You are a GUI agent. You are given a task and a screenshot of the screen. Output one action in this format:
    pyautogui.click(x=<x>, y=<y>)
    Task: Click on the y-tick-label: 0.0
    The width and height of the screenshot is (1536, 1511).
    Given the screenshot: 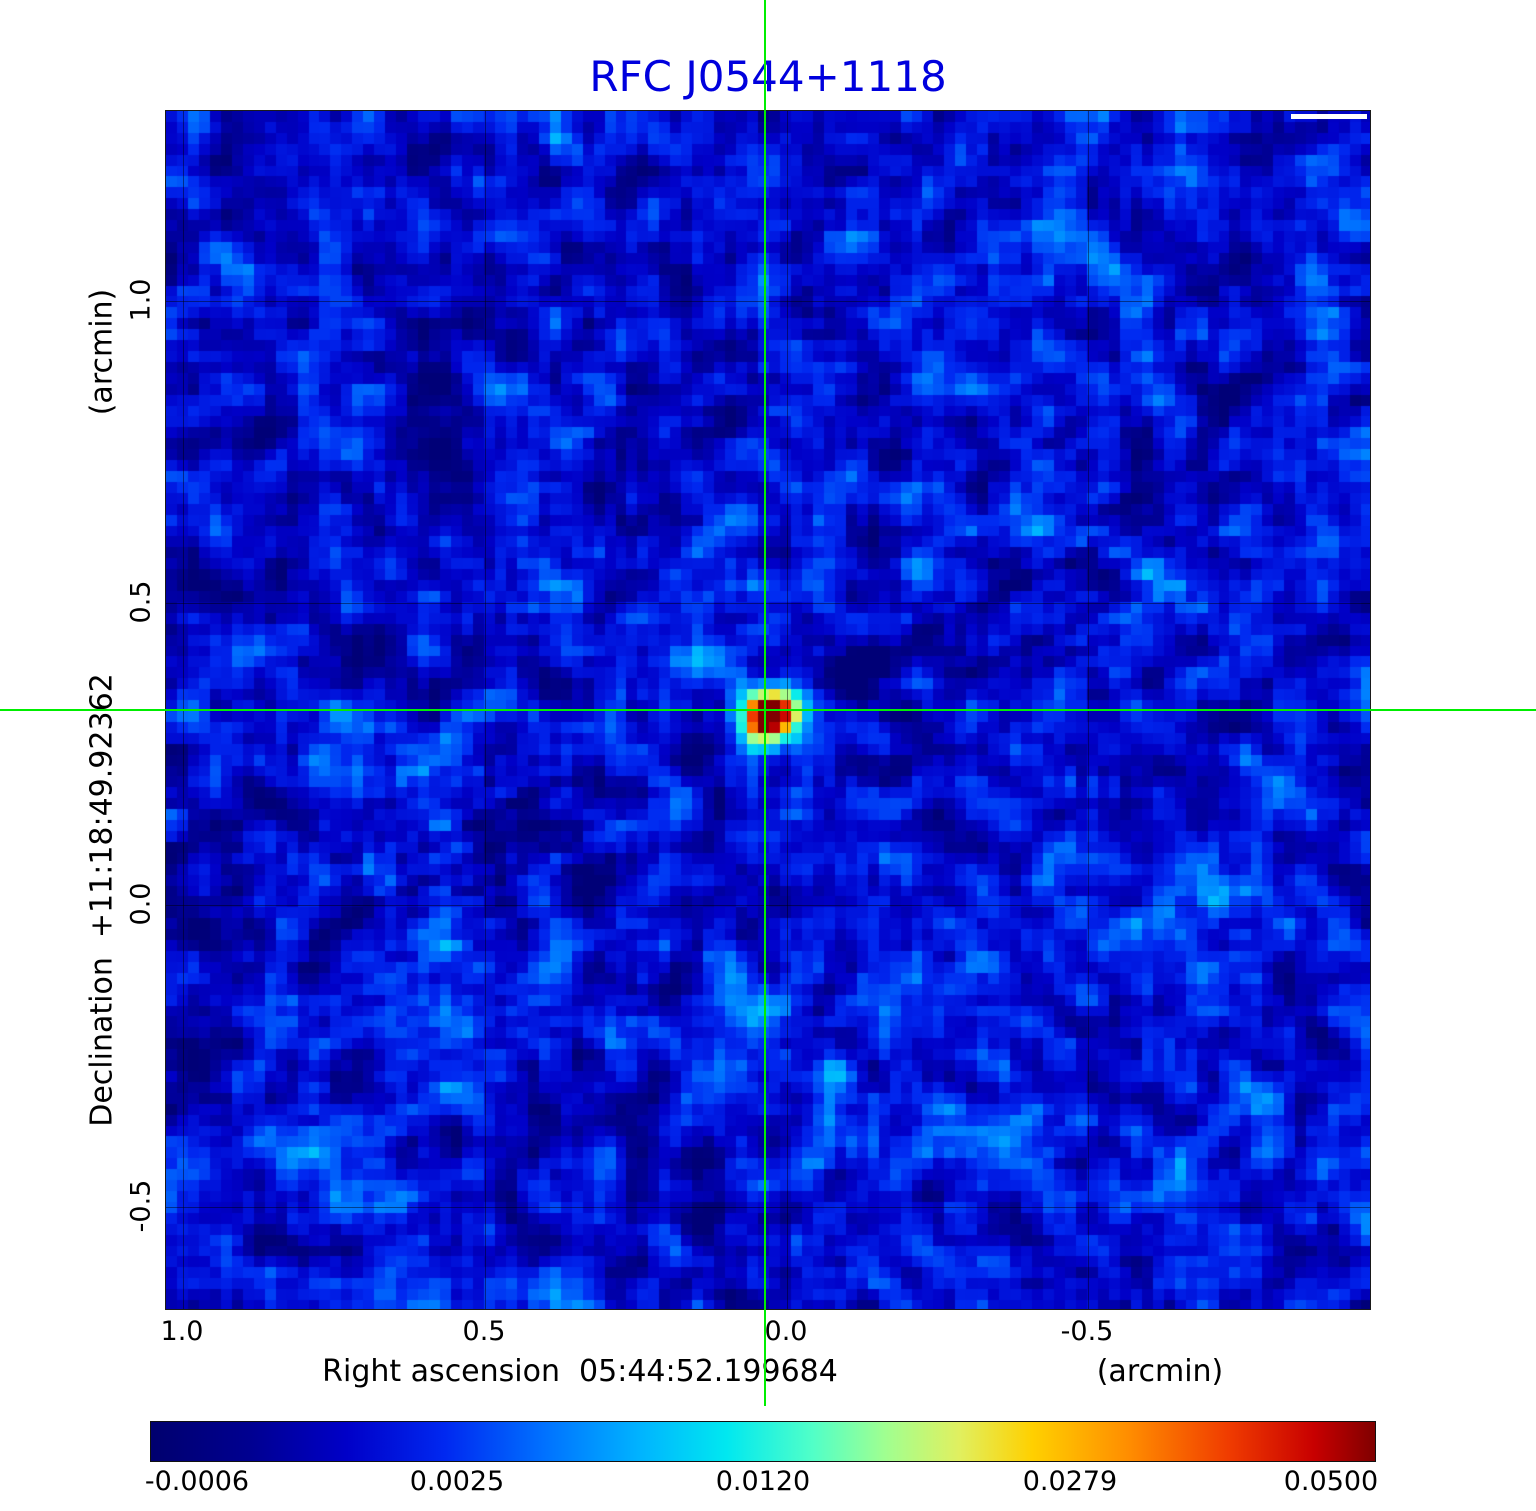 What is the action you would take?
    pyautogui.click(x=141, y=904)
    